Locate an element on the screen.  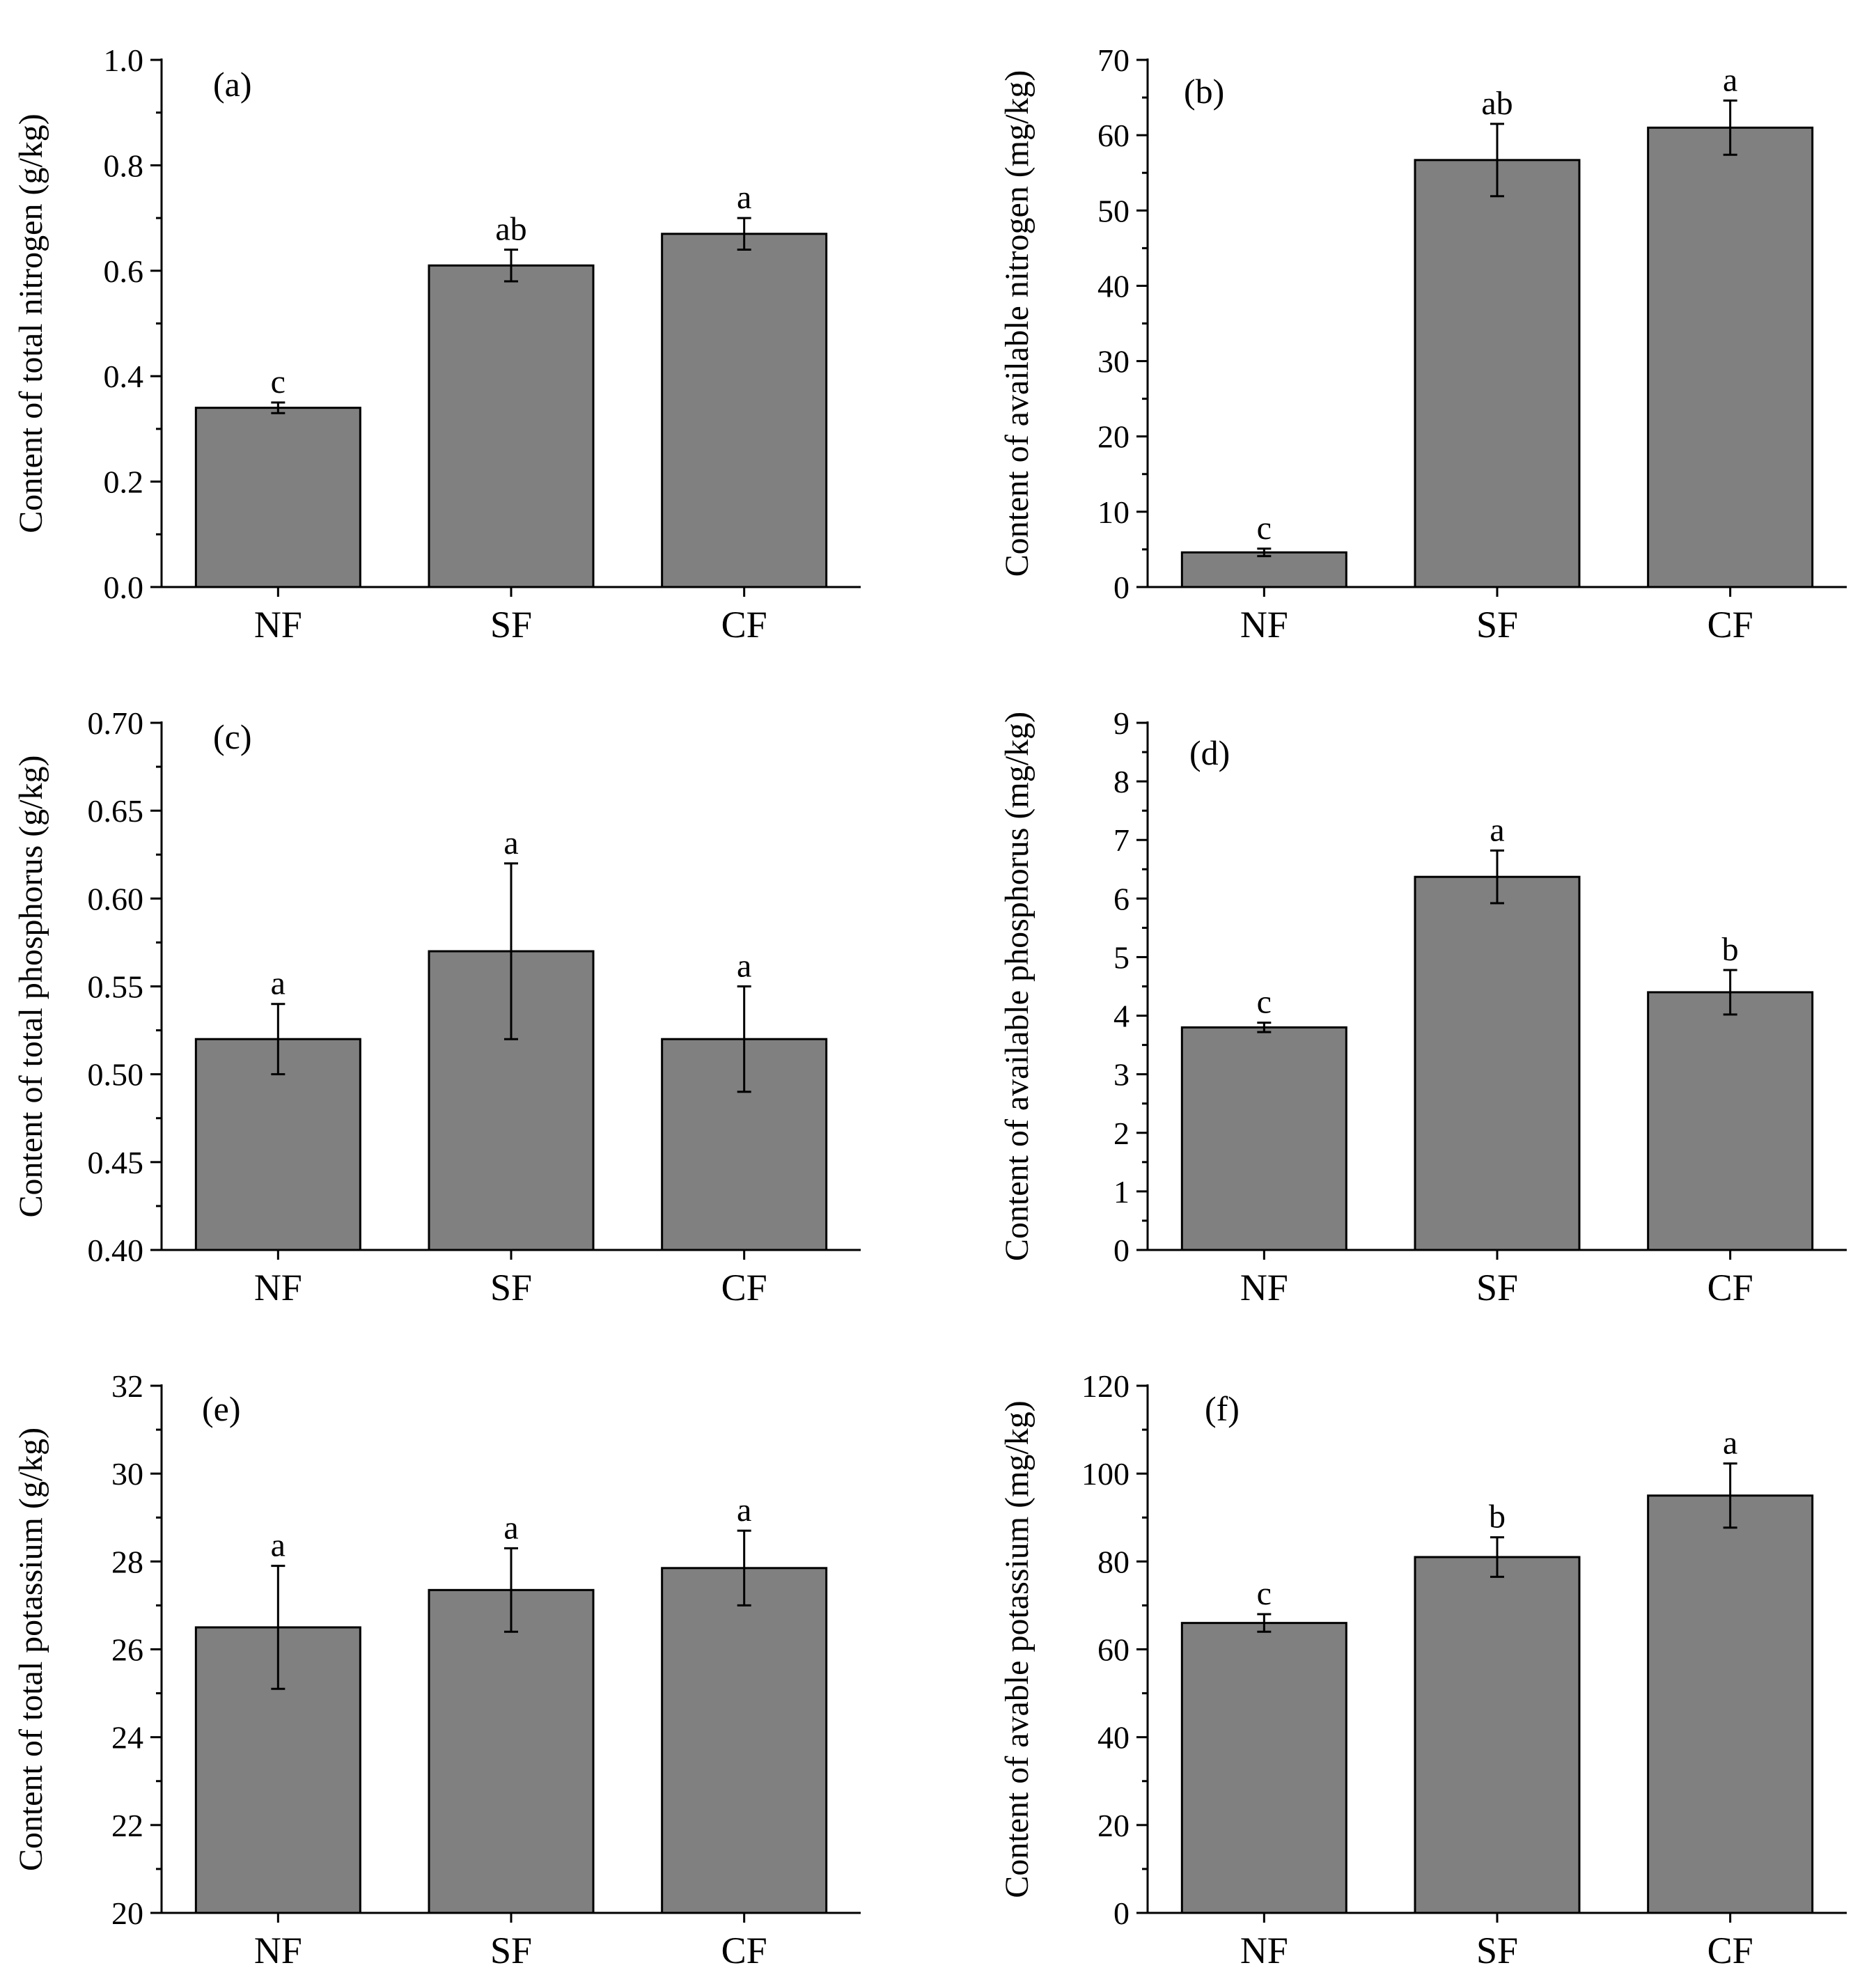
y-tick-label: 0.8 is located at coordinates (124, 165).